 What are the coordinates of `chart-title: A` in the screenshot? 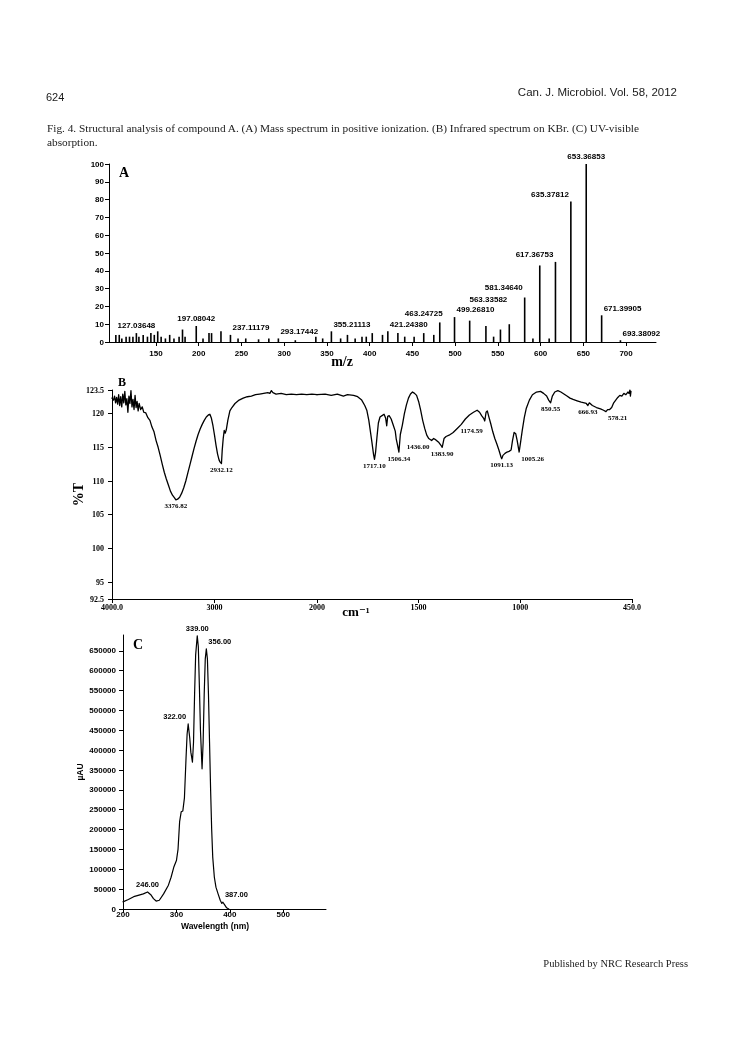 It's located at (124, 172).